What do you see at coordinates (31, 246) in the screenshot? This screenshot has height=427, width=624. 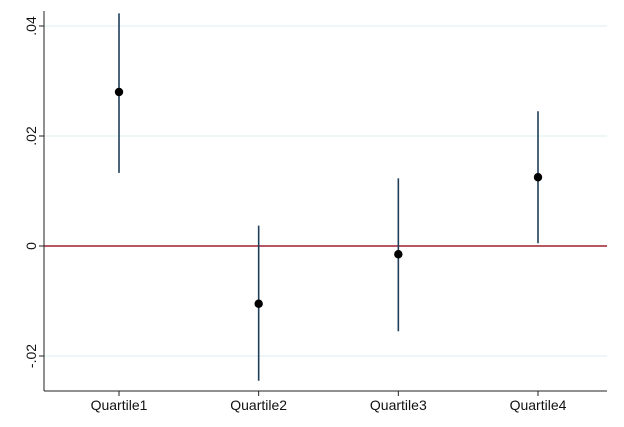 I see `y-tick-label: 0` at bounding box center [31, 246].